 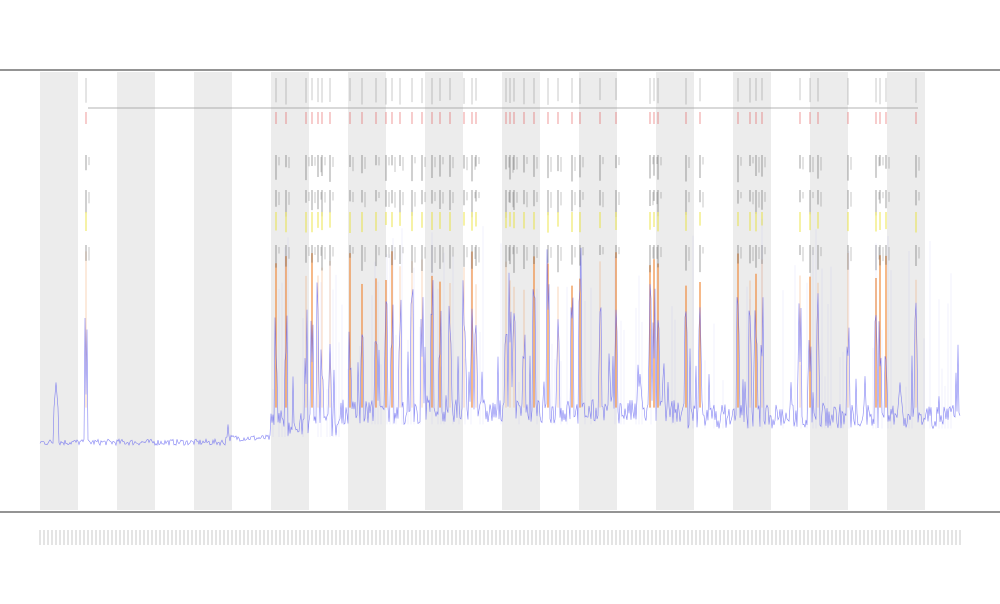 I want to click on x-tick-marks, so click(x=500, y=537).